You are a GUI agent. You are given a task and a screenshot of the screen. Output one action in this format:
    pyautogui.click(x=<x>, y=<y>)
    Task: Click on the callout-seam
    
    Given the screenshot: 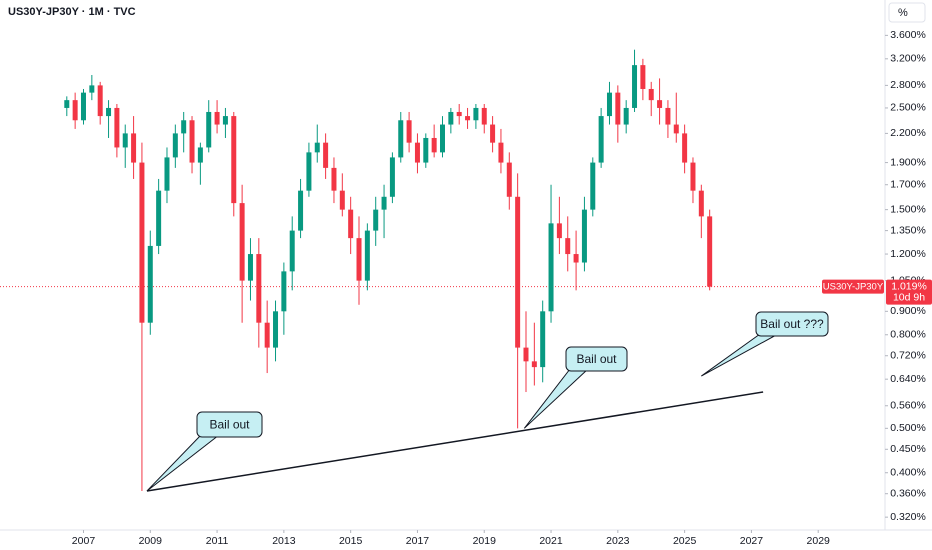 What is the action you would take?
    pyautogui.click(x=210, y=435)
    